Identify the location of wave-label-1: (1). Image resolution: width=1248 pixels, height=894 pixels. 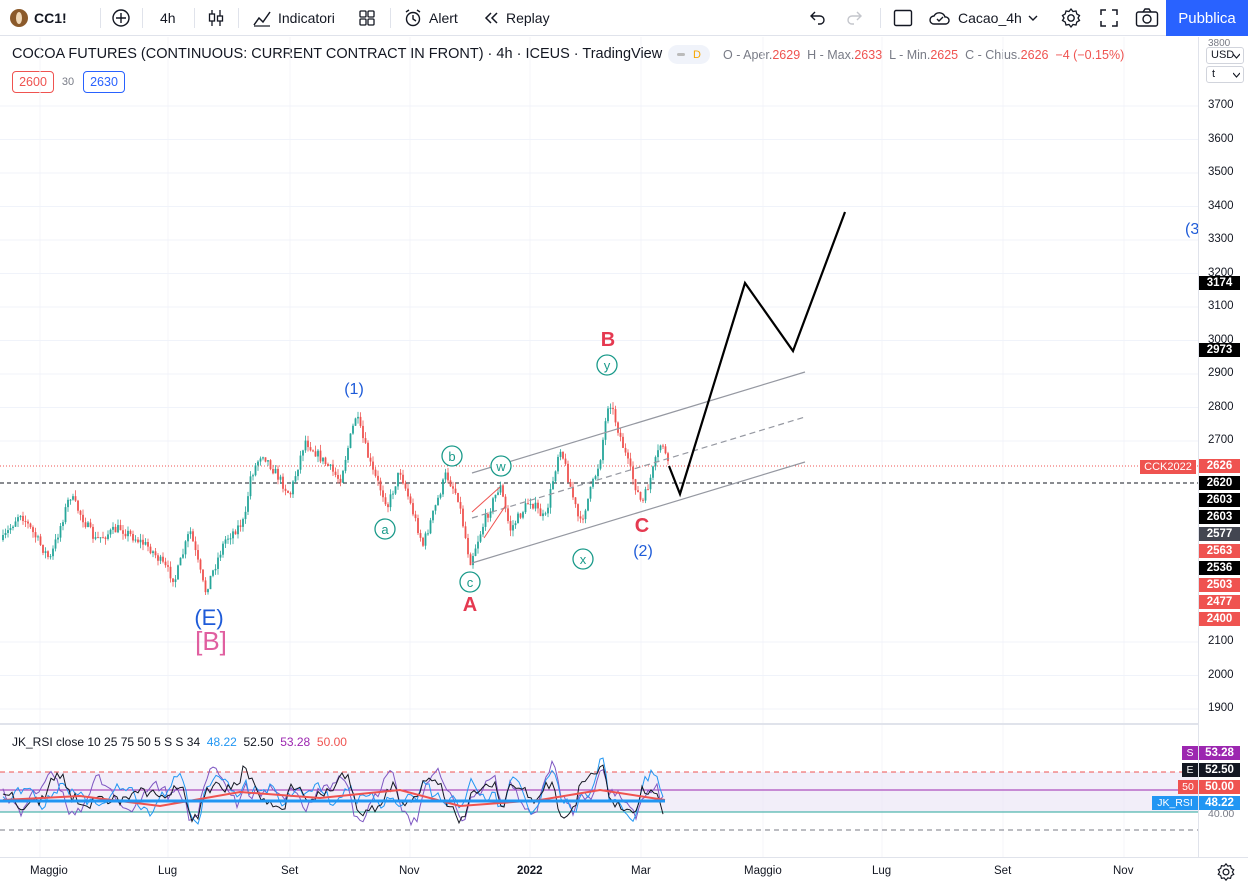
(354, 389).